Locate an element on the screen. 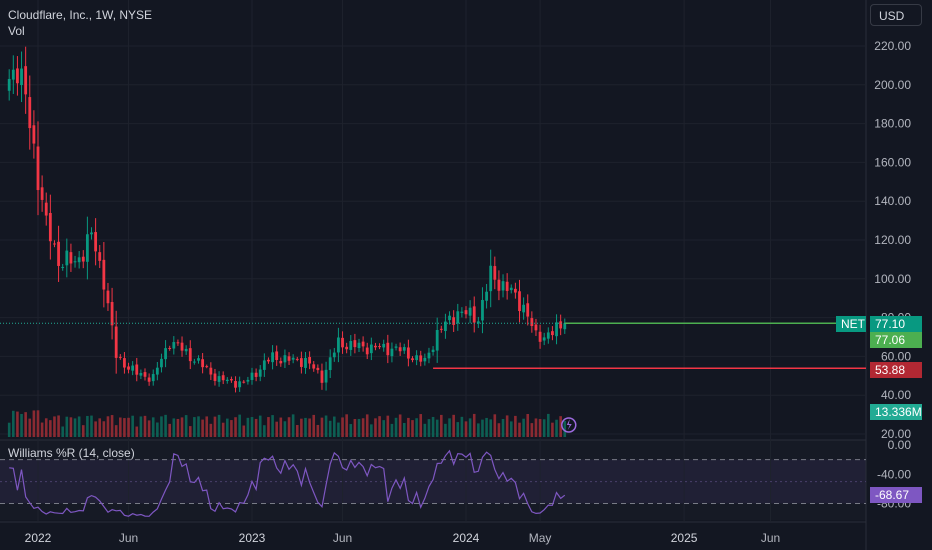 This screenshot has height=550, width=932. time-axis-label: 2024 is located at coordinates (466, 538).